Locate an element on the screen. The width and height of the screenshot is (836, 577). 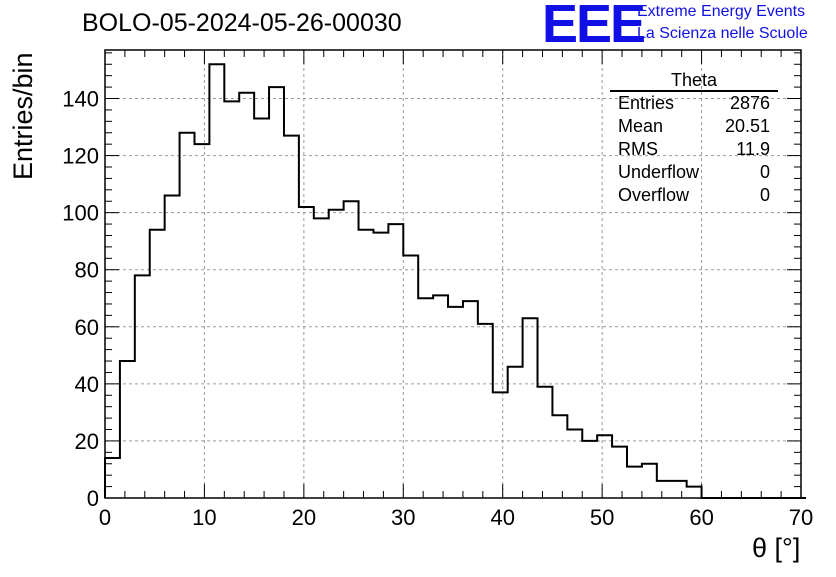
x-tick-label: 30 is located at coordinates (403, 517).